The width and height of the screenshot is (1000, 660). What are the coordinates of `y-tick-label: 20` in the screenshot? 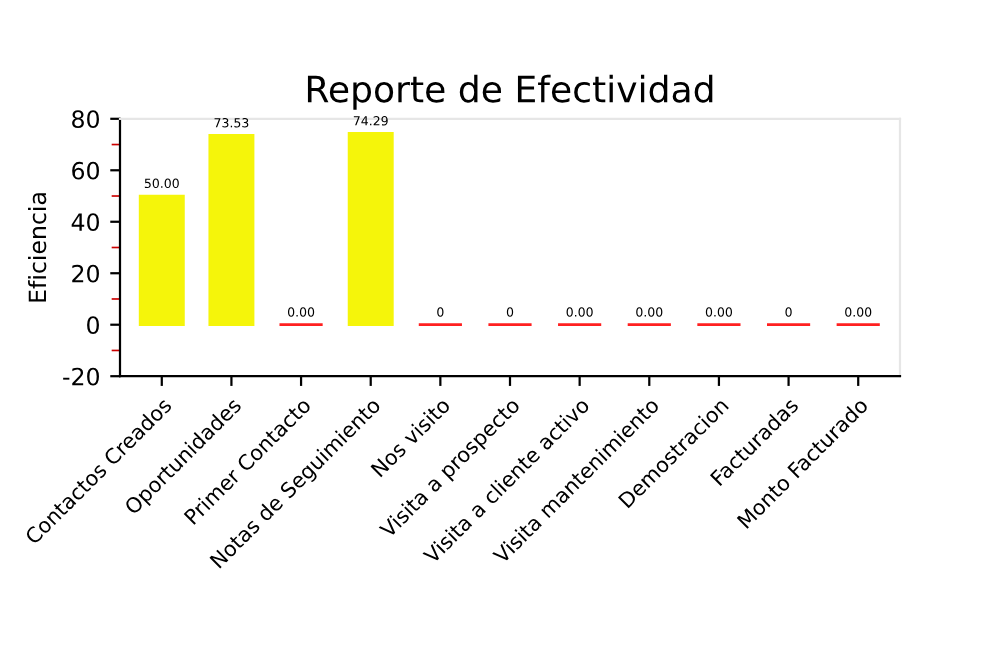 It's located at (85, 273).